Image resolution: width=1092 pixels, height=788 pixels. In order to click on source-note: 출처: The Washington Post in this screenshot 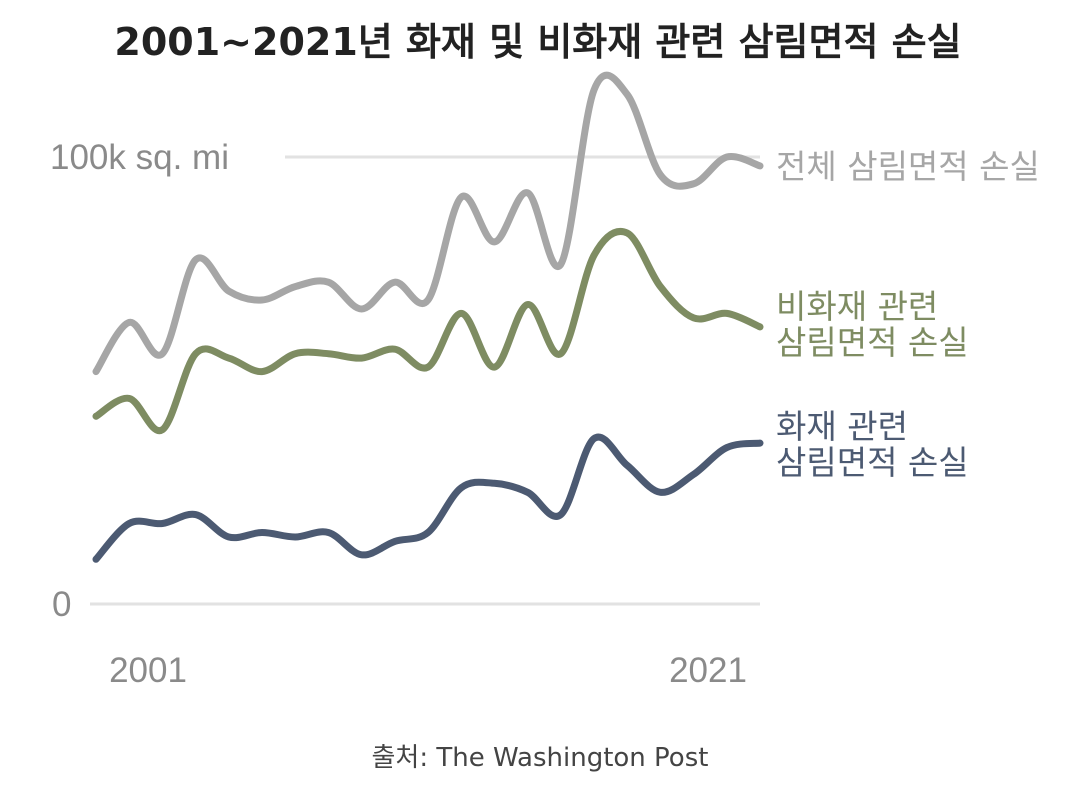, I will do `click(540, 758)`.